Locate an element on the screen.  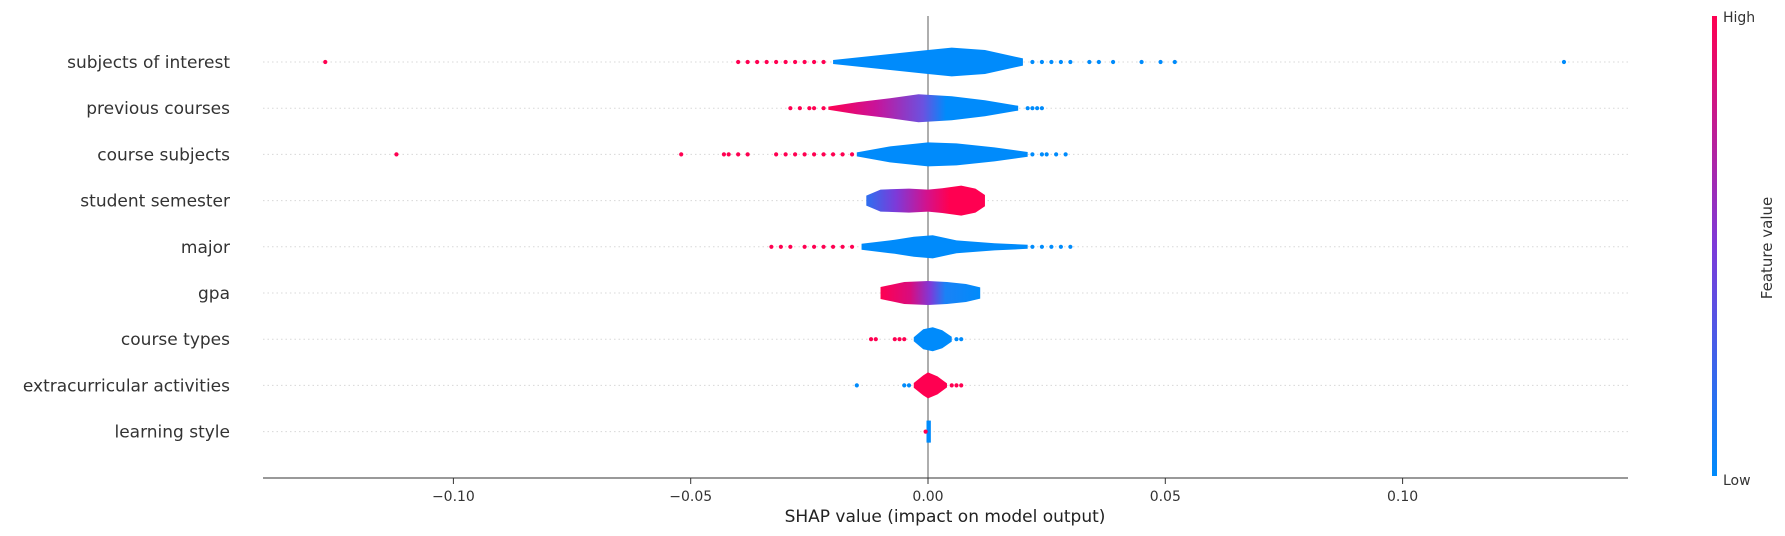
violin-bar-learning-style is located at coordinates (928, 431).